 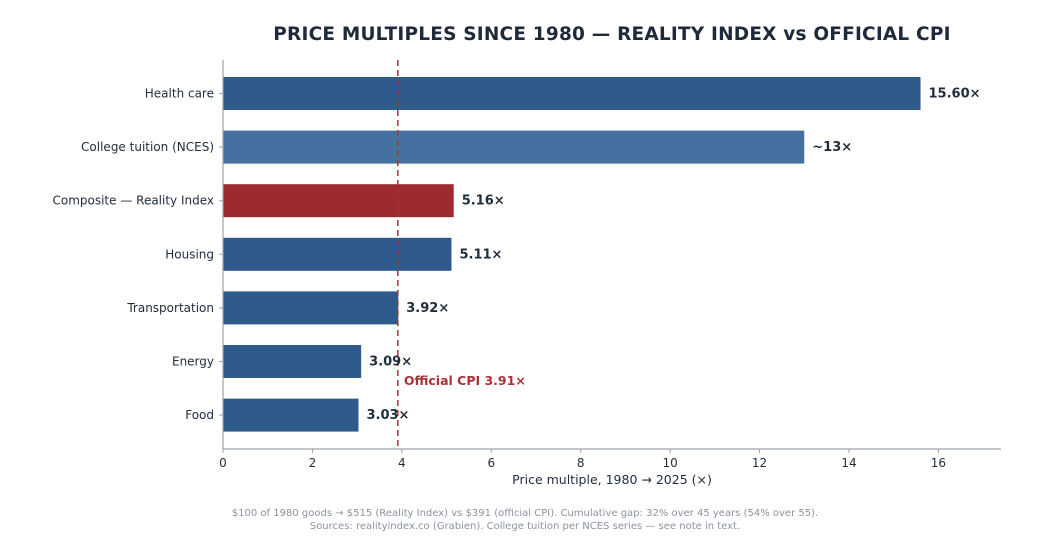 What do you see at coordinates (189, 254) in the screenshot?
I see `category-label-3: Housing` at bounding box center [189, 254].